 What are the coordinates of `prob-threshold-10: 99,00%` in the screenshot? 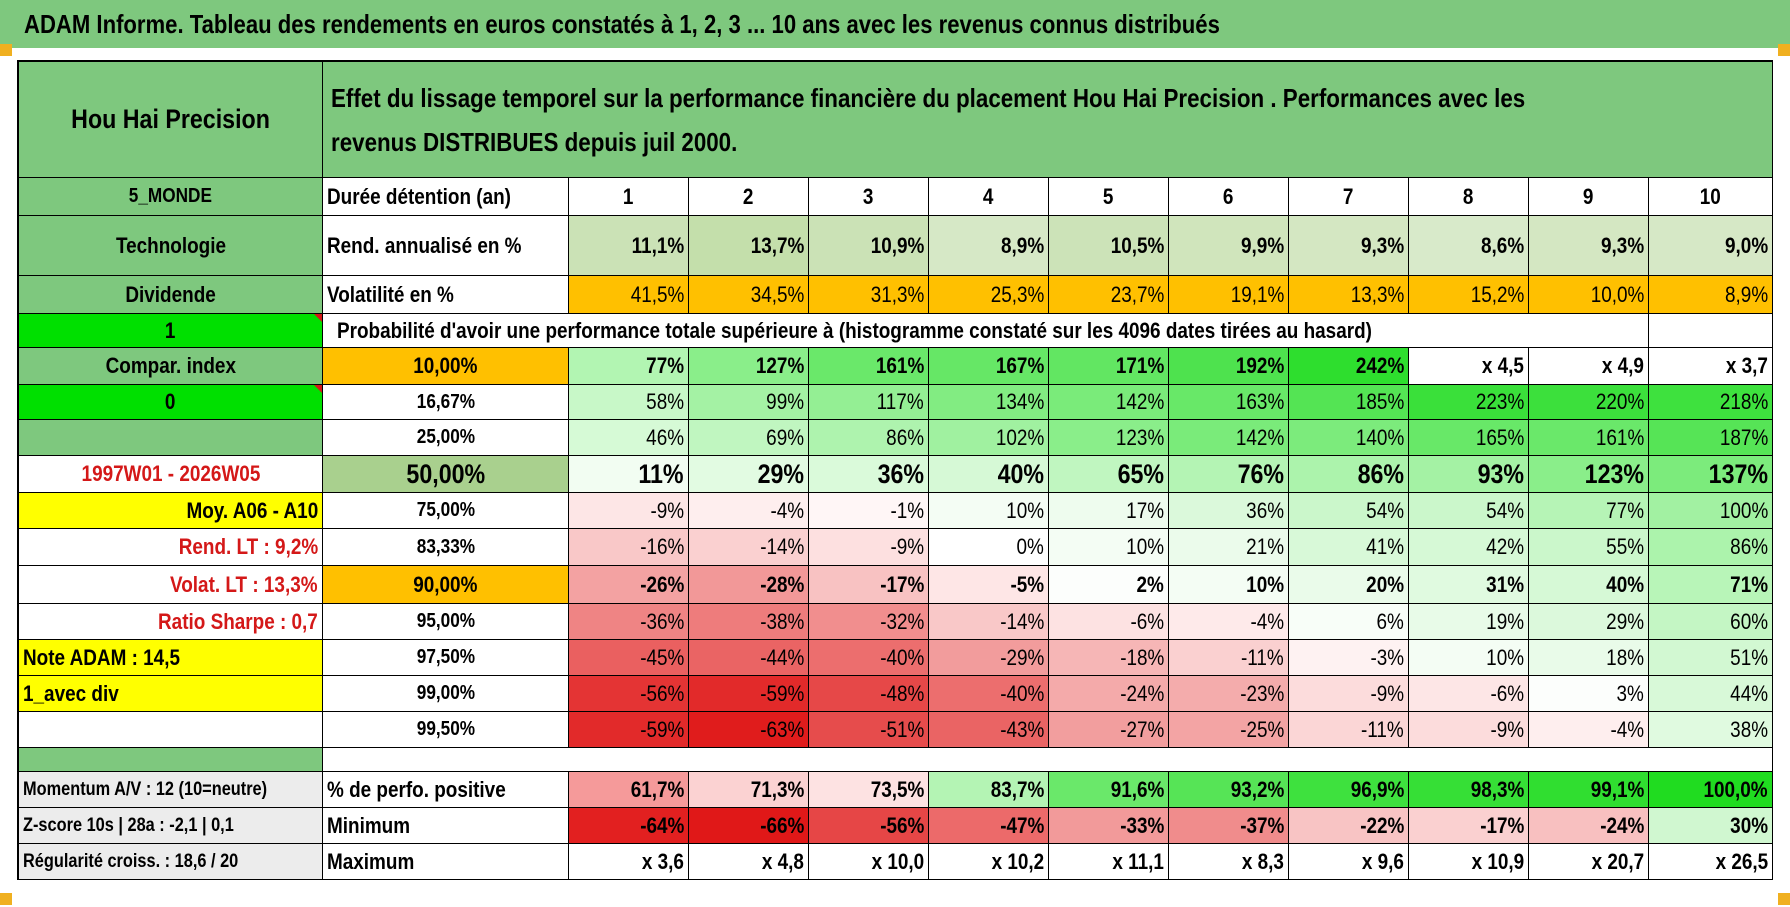 It's located at (446, 694).